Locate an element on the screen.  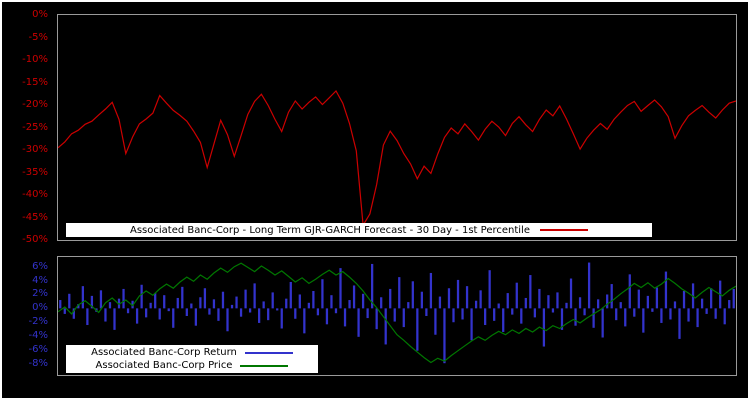
y-tick-label: -4% is located at coordinates (38, 336).